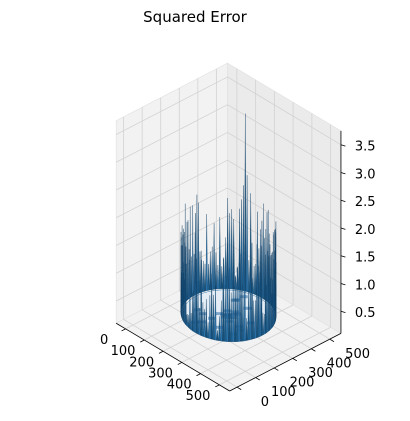  What do you see at coordinates (365, 258) in the screenshot?
I see `z-tick-label: 1.5` at bounding box center [365, 258].